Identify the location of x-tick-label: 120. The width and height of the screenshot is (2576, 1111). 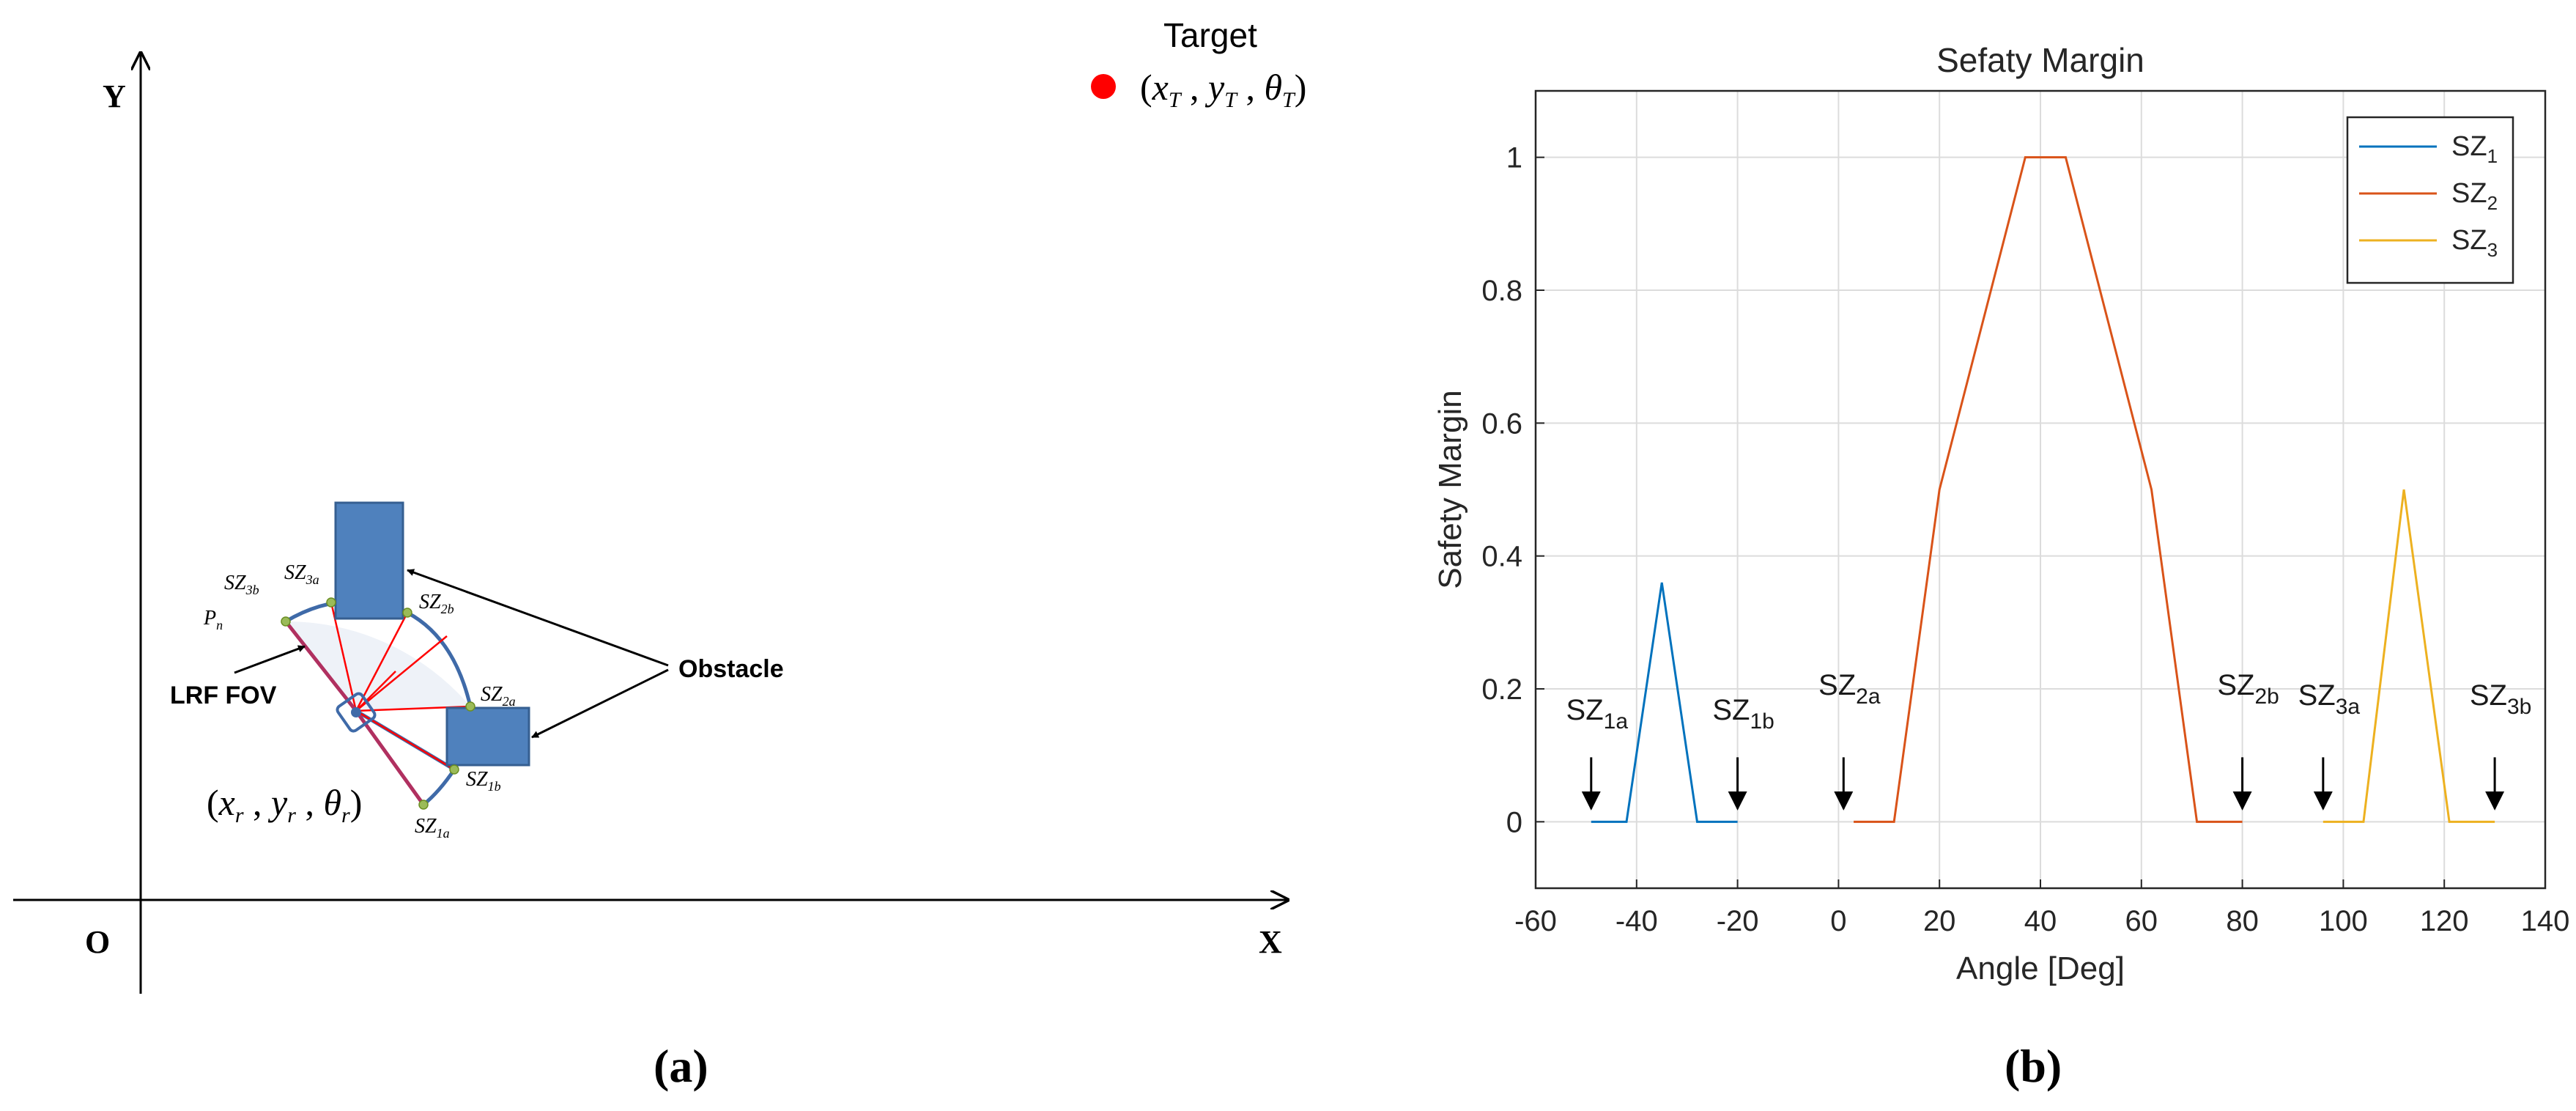
(2444, 921).